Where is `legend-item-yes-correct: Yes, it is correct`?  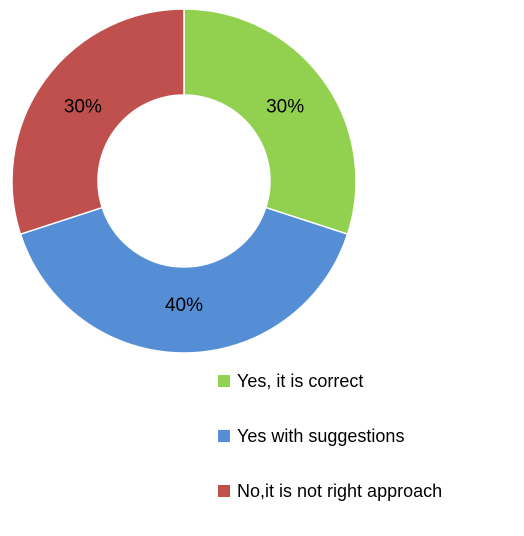
legend-item-yes-correct: Yes, it is correct is located at coordinates (330, 381).